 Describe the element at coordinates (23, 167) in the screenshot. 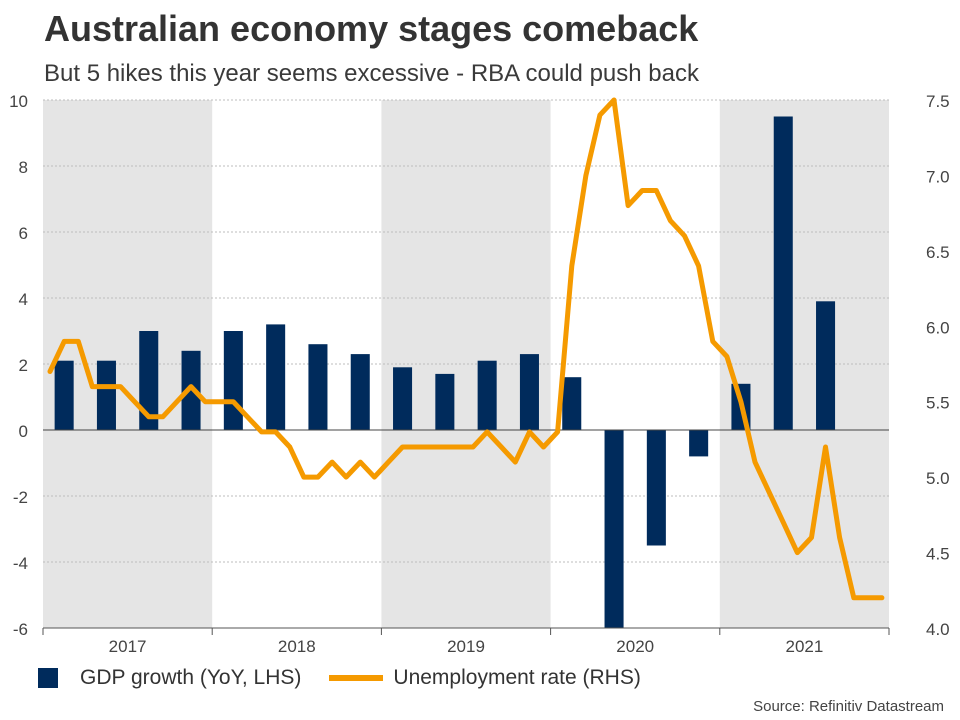

I see `y-left-tick-label: 8` at that location.